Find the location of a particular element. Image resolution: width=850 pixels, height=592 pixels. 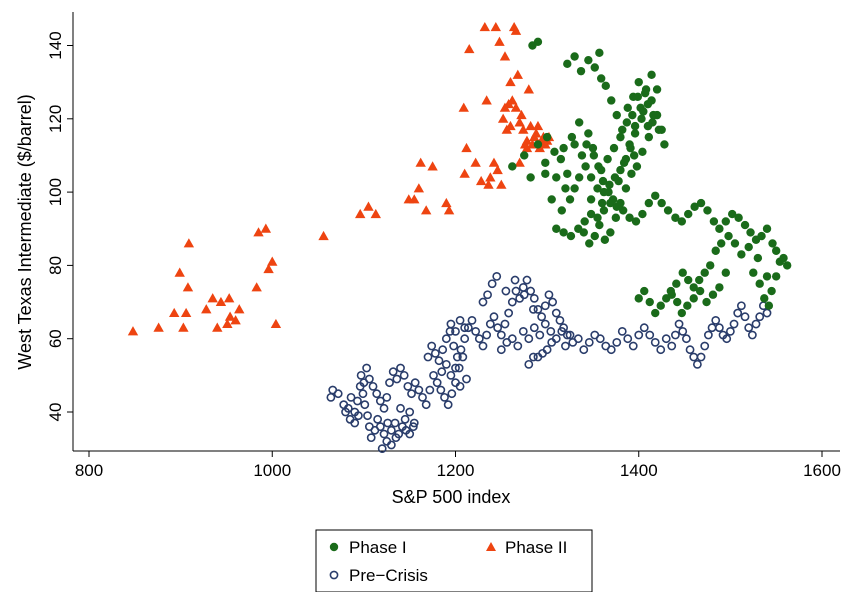

x-axis-title: S&P 500 index is located at coordinates (451, 497).